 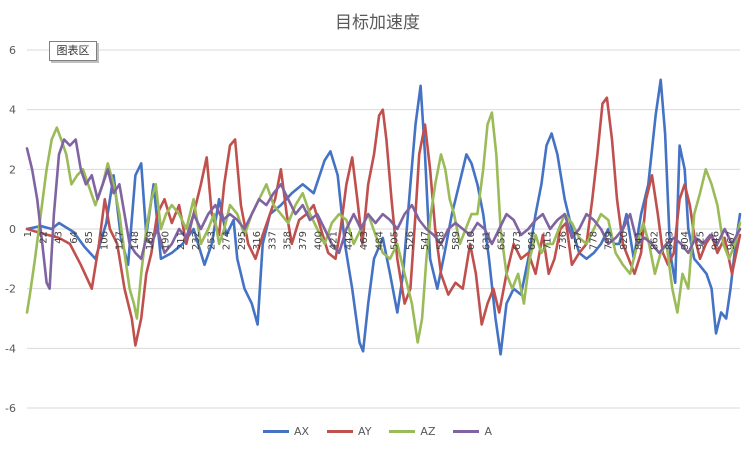 What do you see at coordinates (104, 240) in the screenshot?
I see `x-tick-label: 106` at bounding box center [104, 240].